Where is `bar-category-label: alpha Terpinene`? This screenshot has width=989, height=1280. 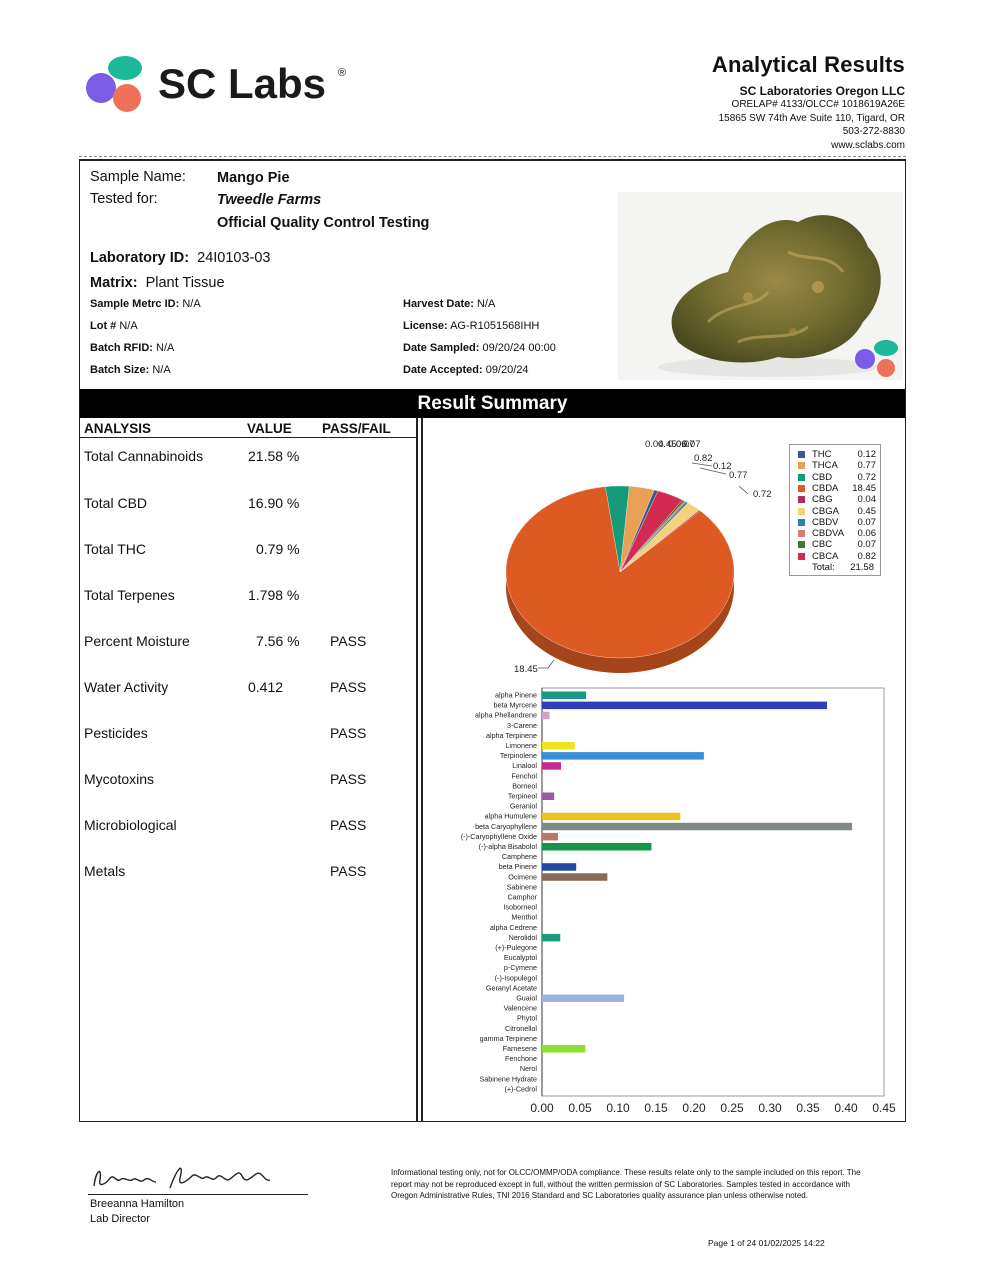
bar-category-label: alpha Terpinene is located at coordinates (511, 735).